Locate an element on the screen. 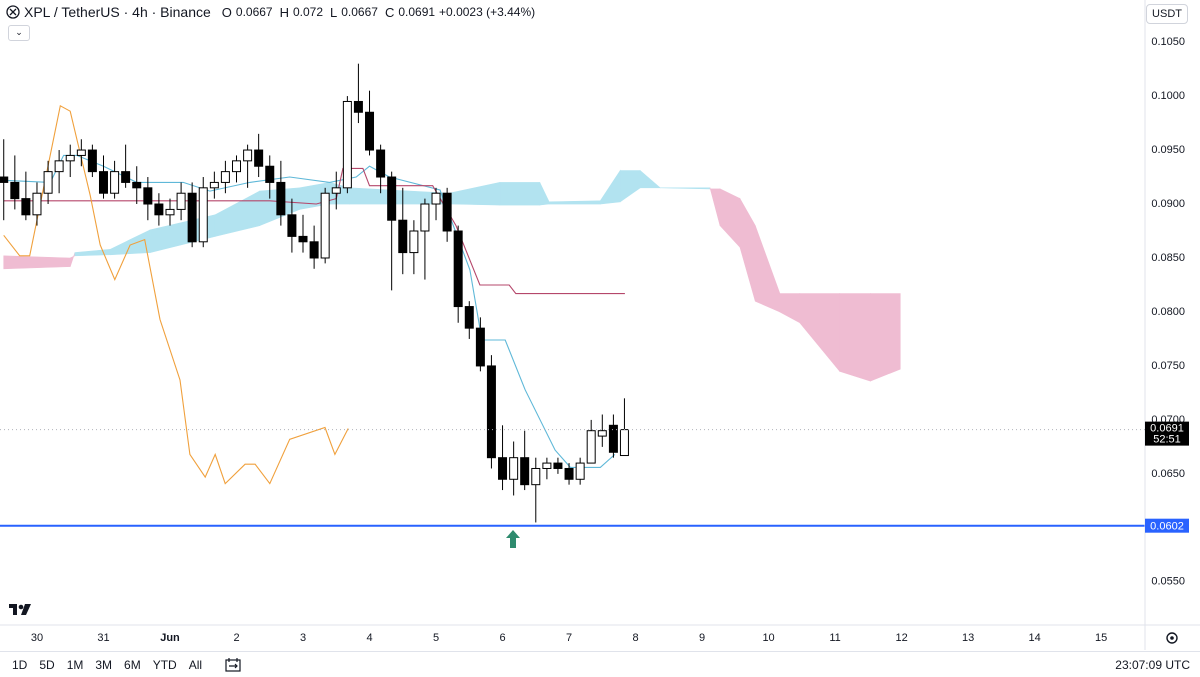 The width and height of the screenshot is (1200, 677). collapse-button: ⌄ is located at coordinates (19, 33).